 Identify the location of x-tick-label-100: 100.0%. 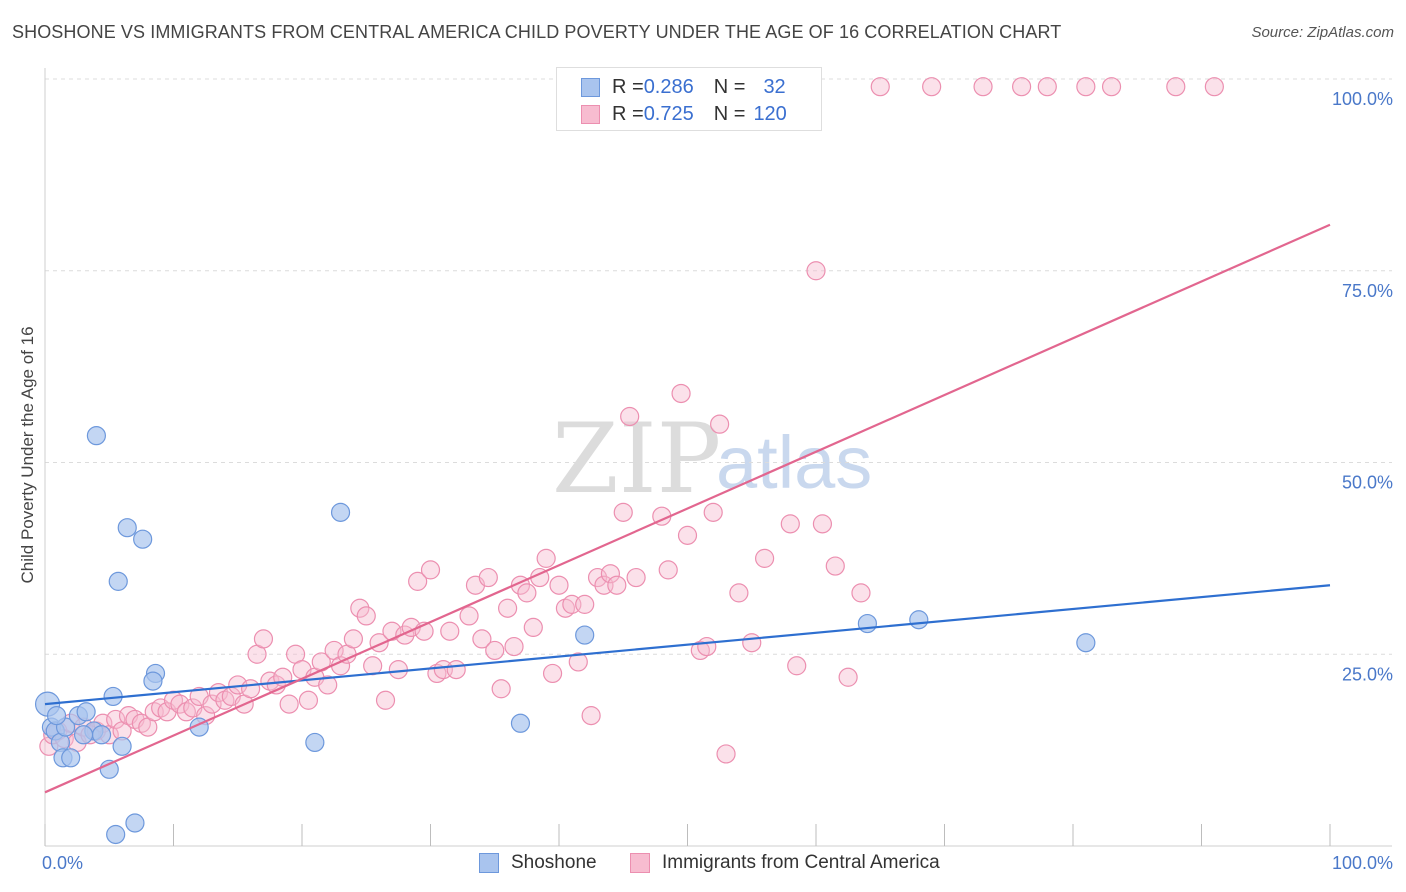
(1362, 863).